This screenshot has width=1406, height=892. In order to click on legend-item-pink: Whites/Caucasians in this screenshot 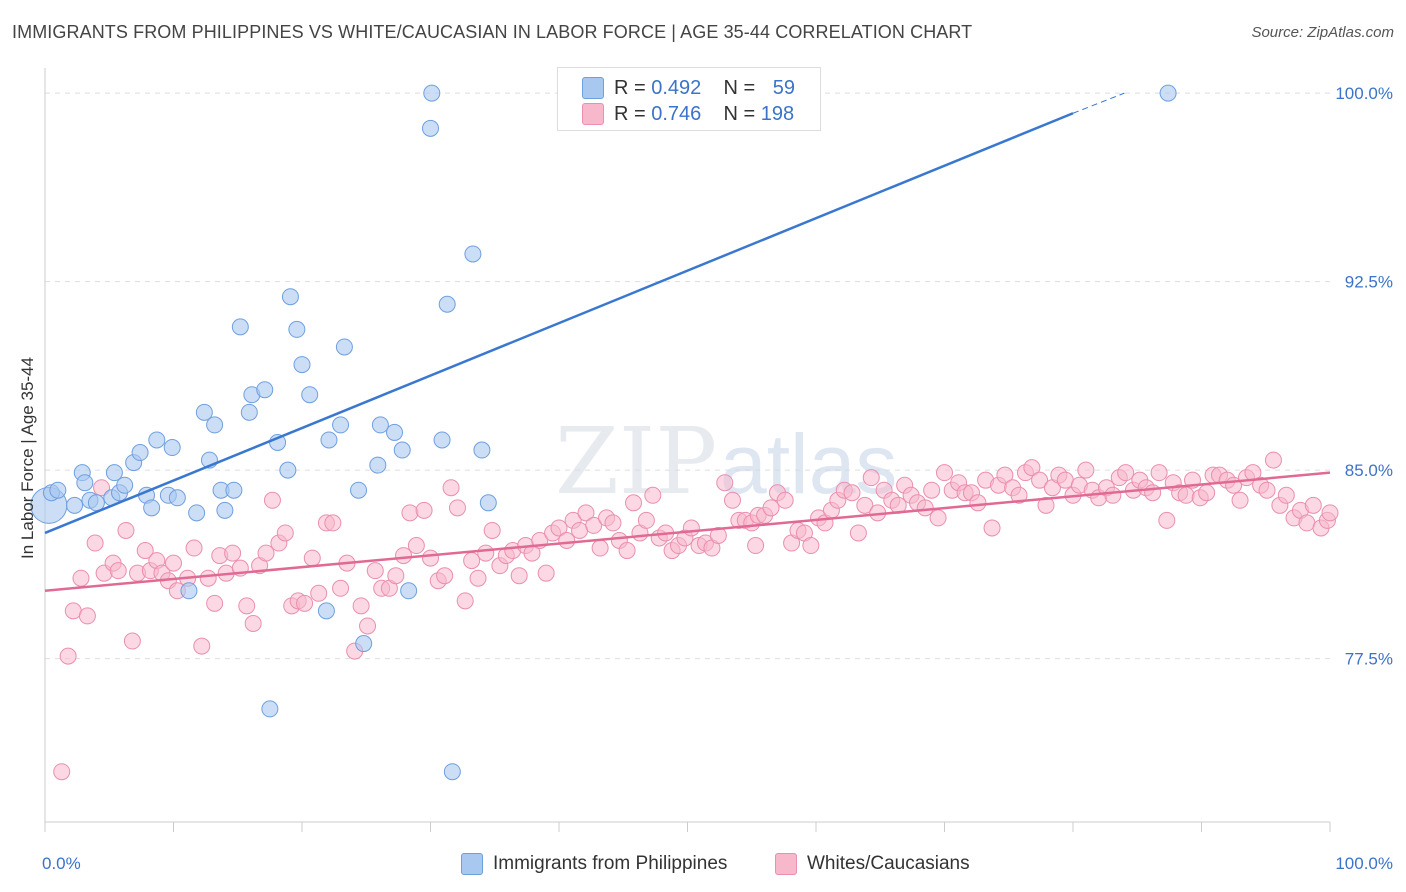, I will do `click(872, 864)`.